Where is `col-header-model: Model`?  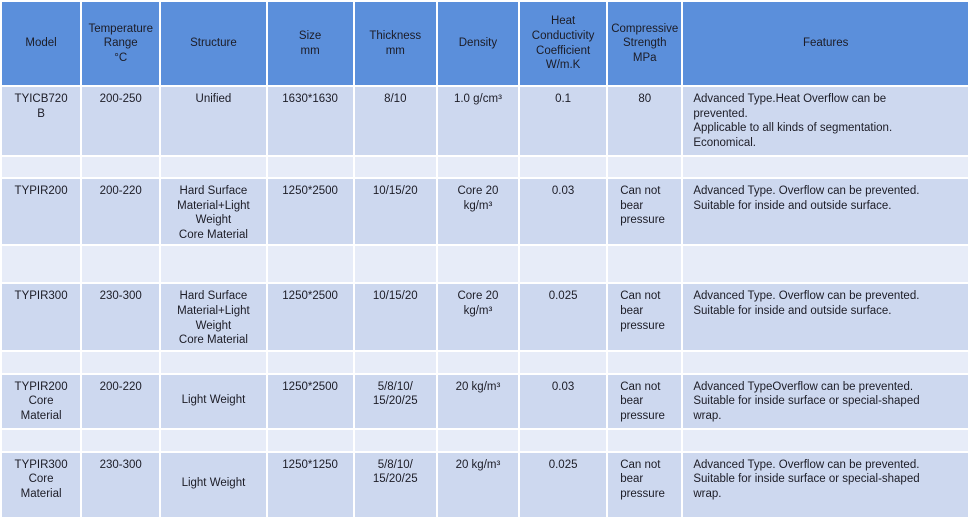 col-header-model: Model is located at coordinates (41, 43).